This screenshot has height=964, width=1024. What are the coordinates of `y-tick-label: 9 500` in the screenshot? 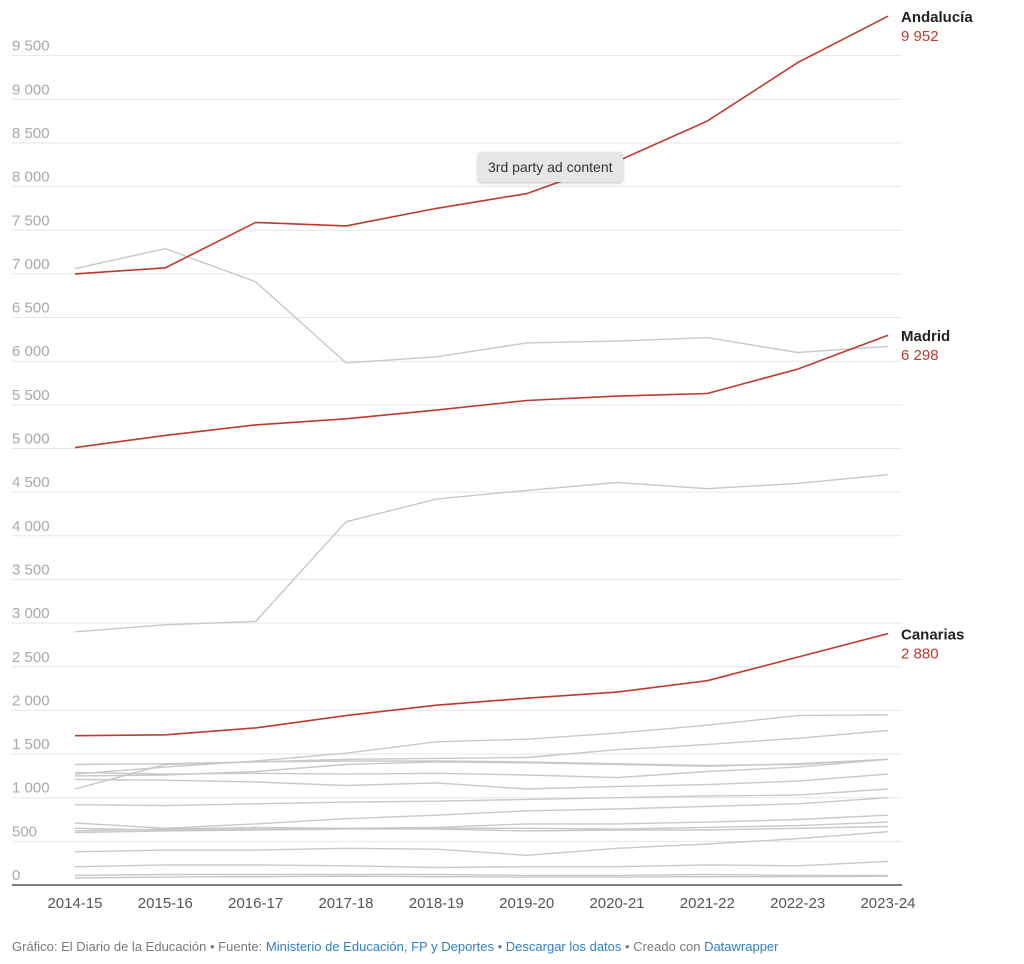 It's located at (31, 46).